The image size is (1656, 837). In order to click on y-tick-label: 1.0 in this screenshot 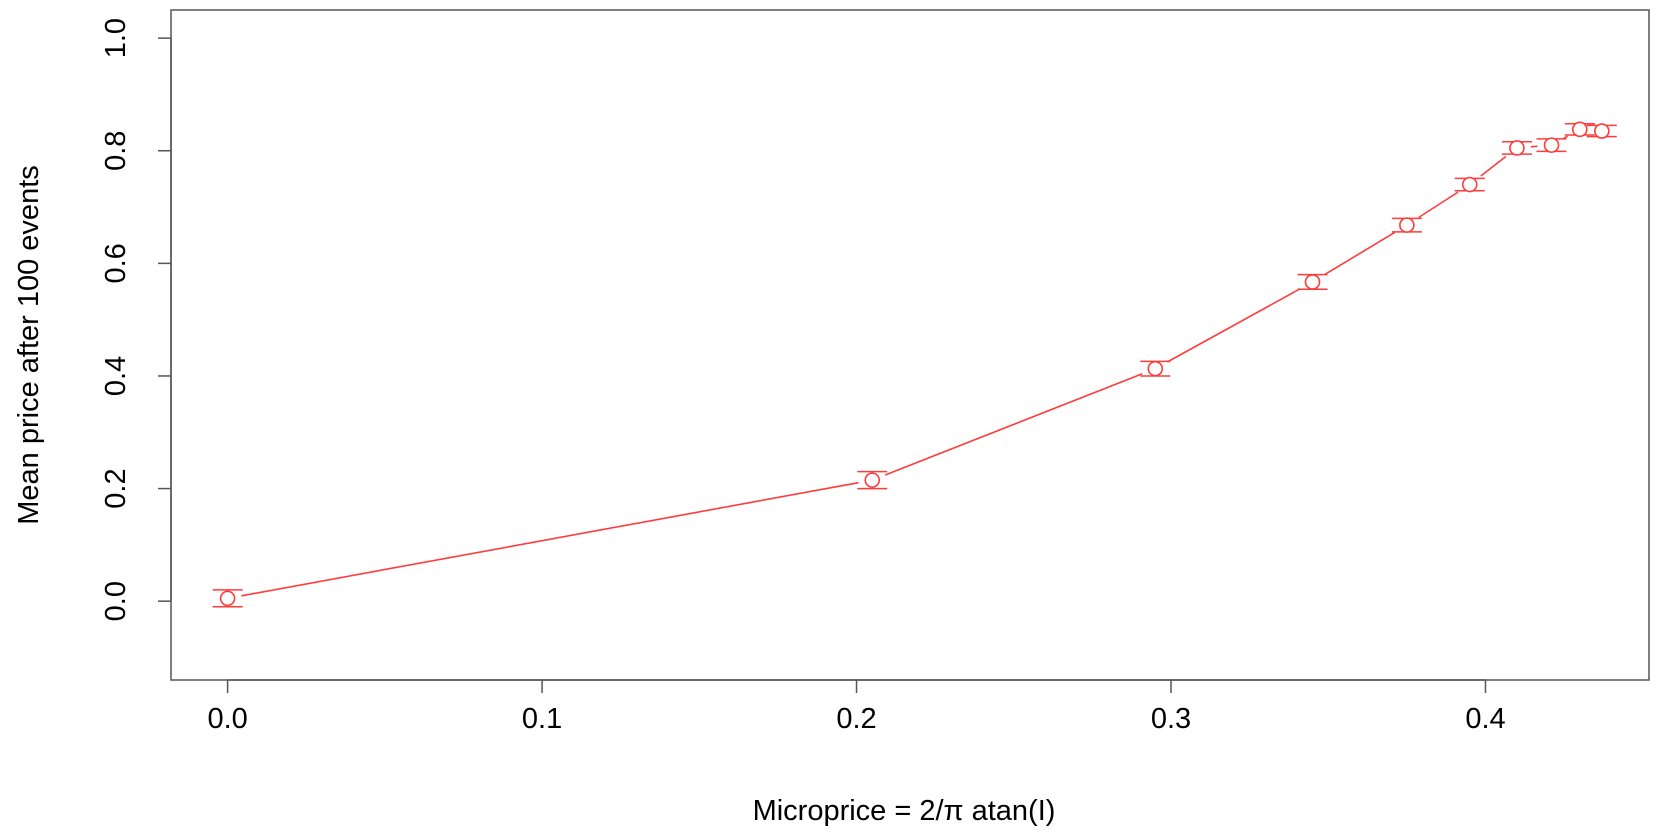, I will do `click(116, 38)`.